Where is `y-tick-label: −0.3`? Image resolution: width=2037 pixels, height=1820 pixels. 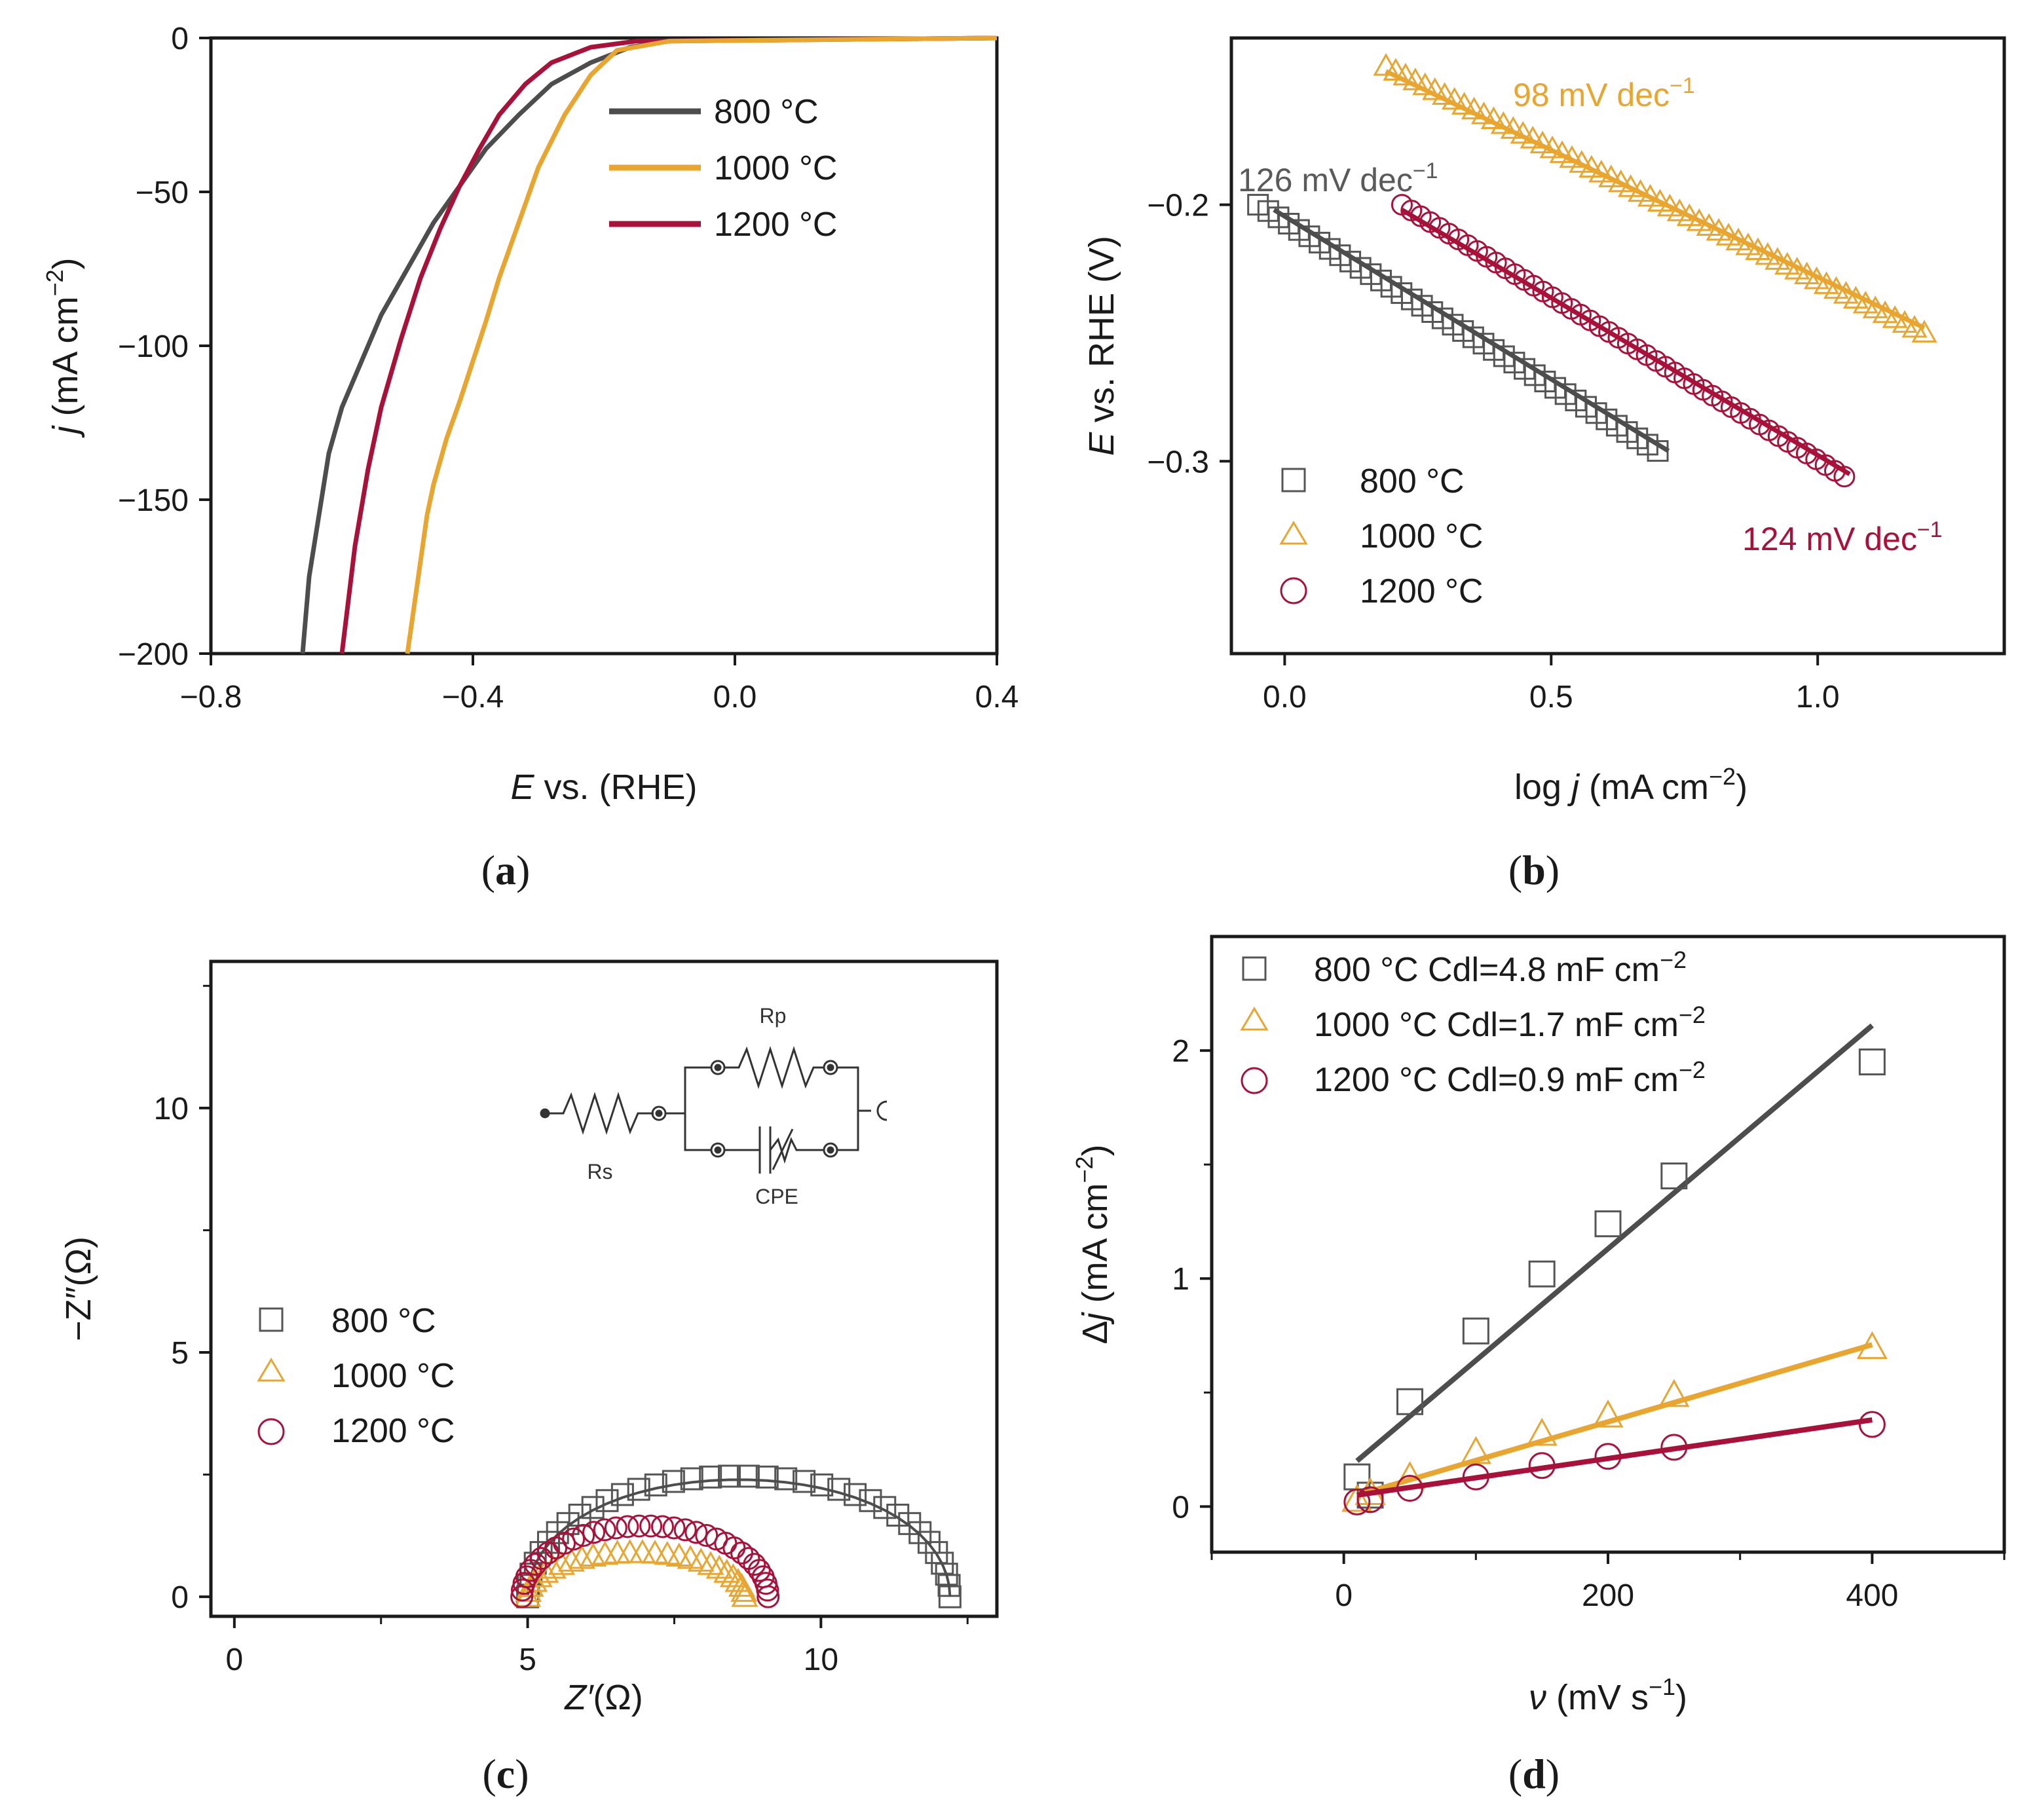
y-tick-label: −0.3 is located at coordinates (1178, 462).